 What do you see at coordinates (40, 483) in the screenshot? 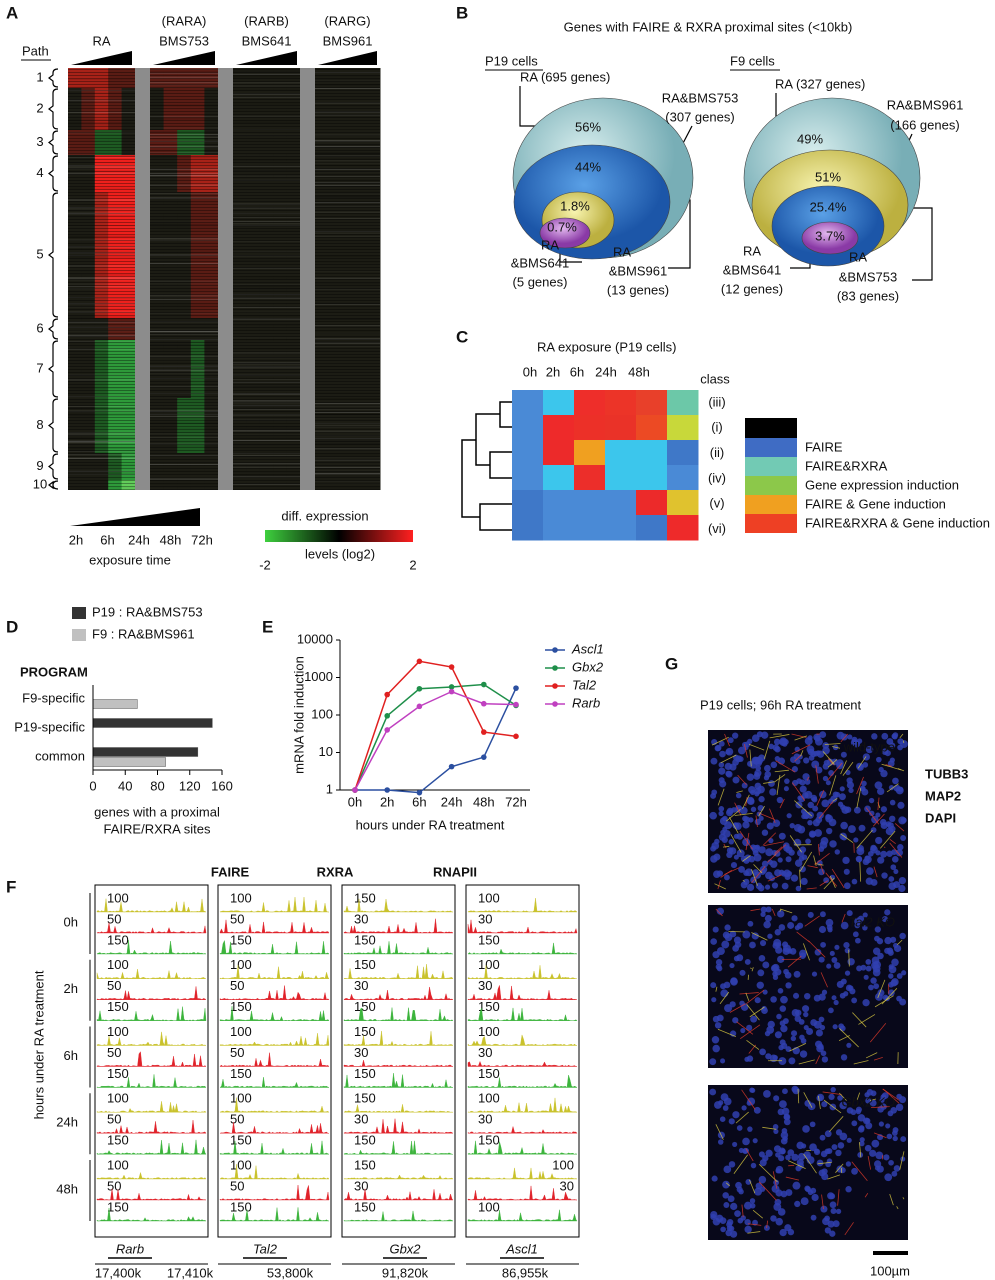
I see `path-label: 10` at bounding box center [40, 483].